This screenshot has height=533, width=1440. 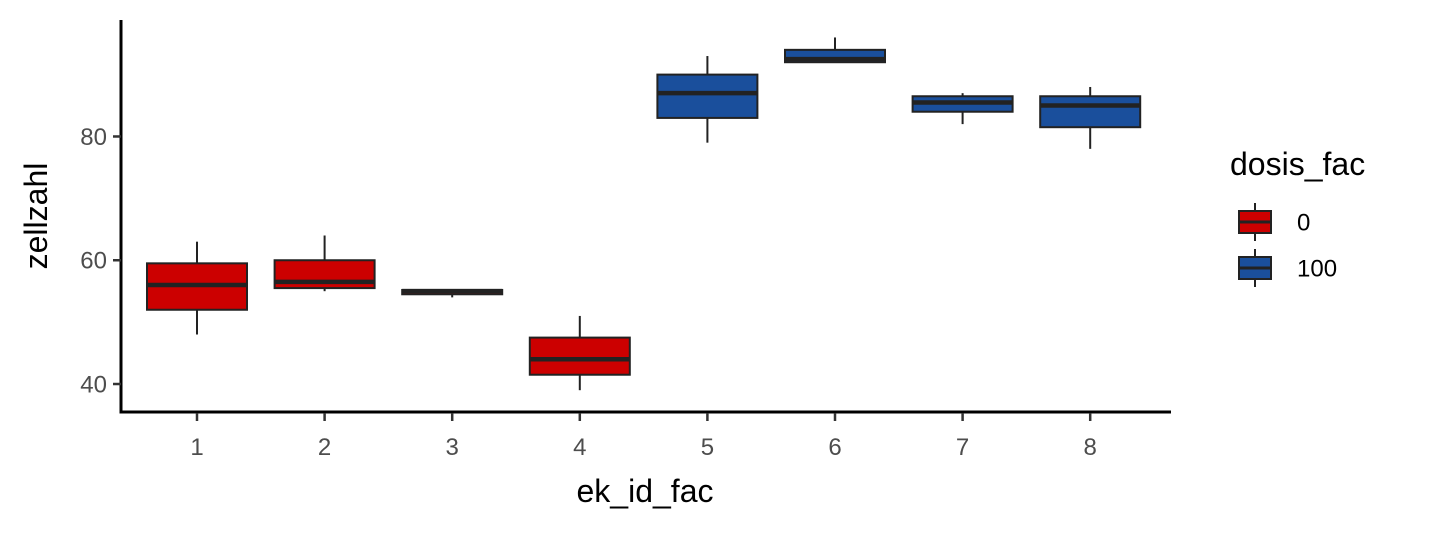 I want to click on y-tick-label: 40, so click(x=93, y=385).